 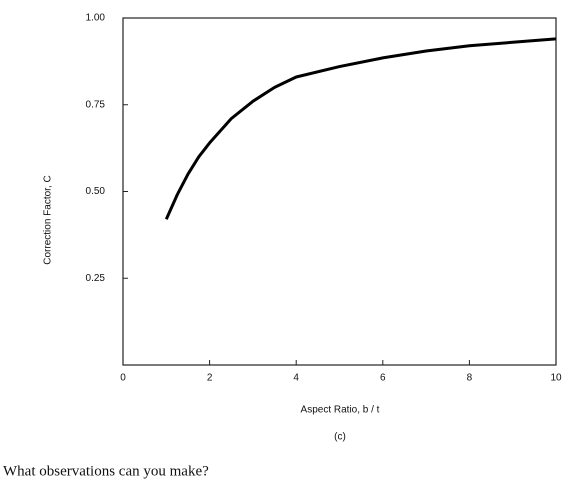 I want to click on x-tick-label: 6, so click(x=383, y=378).